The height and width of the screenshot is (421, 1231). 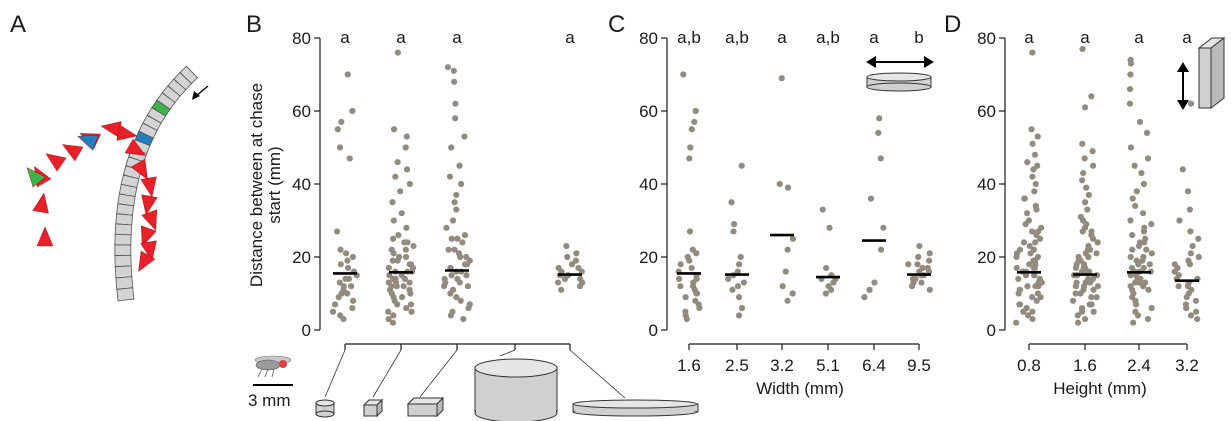 What do you see at coordinates (335, 373) in the screenshot?
I see `connector-line` at bounding box center [335, 373].